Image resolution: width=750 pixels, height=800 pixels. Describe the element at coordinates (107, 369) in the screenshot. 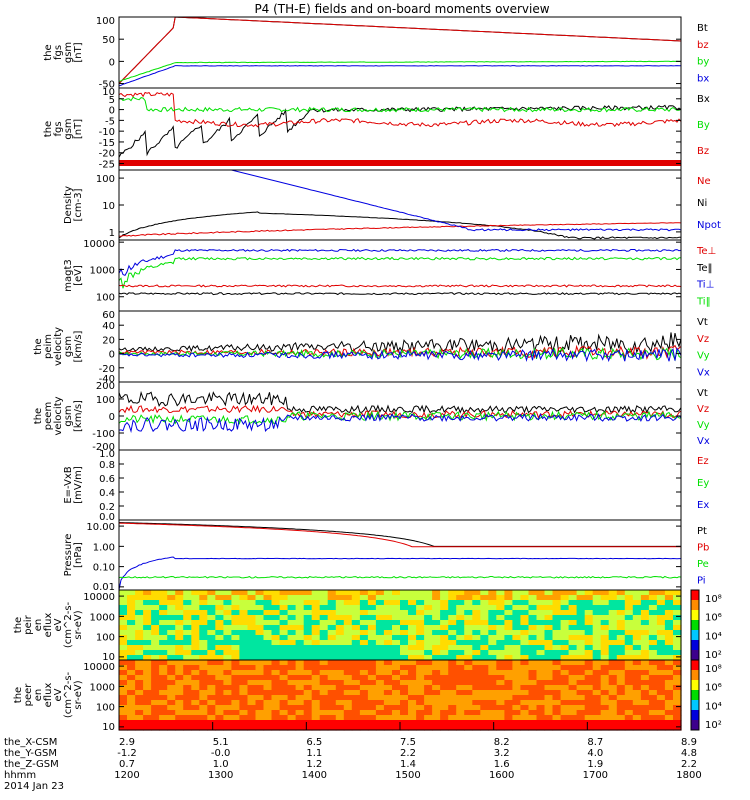

I see `y-tick-label: -20` at that location.